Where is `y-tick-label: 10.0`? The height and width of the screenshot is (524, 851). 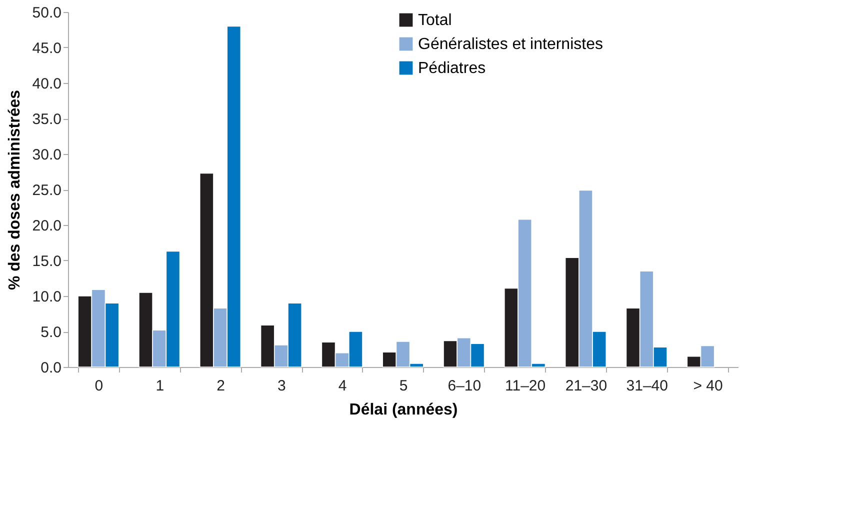 y-tick-label: 10.0 is located at coordinates (47, 297).